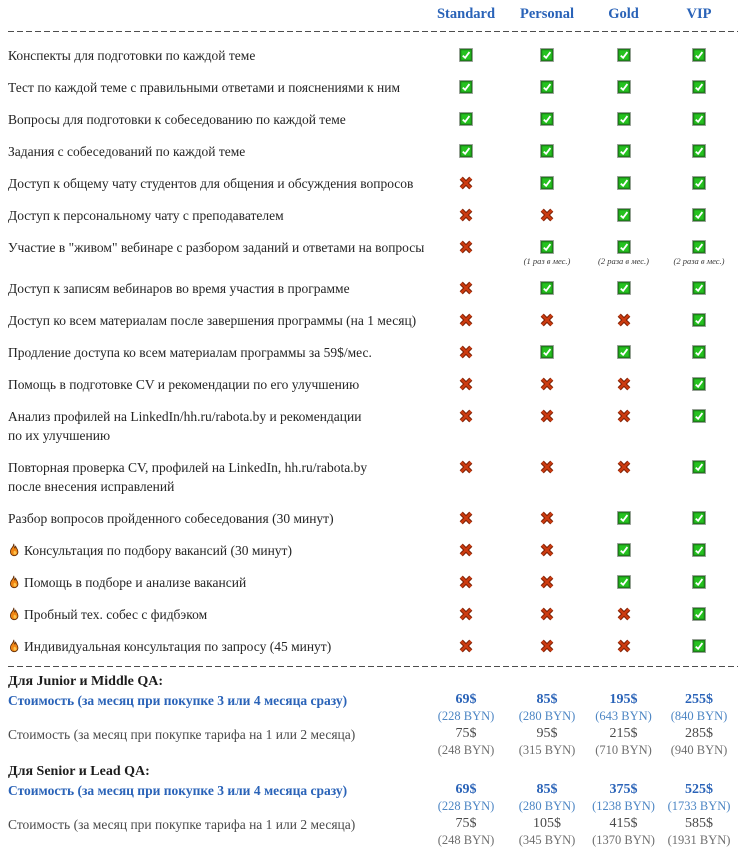 This screenshot has width=738, height=849. I want to click on price-usd: 285$, so click(699, 733).